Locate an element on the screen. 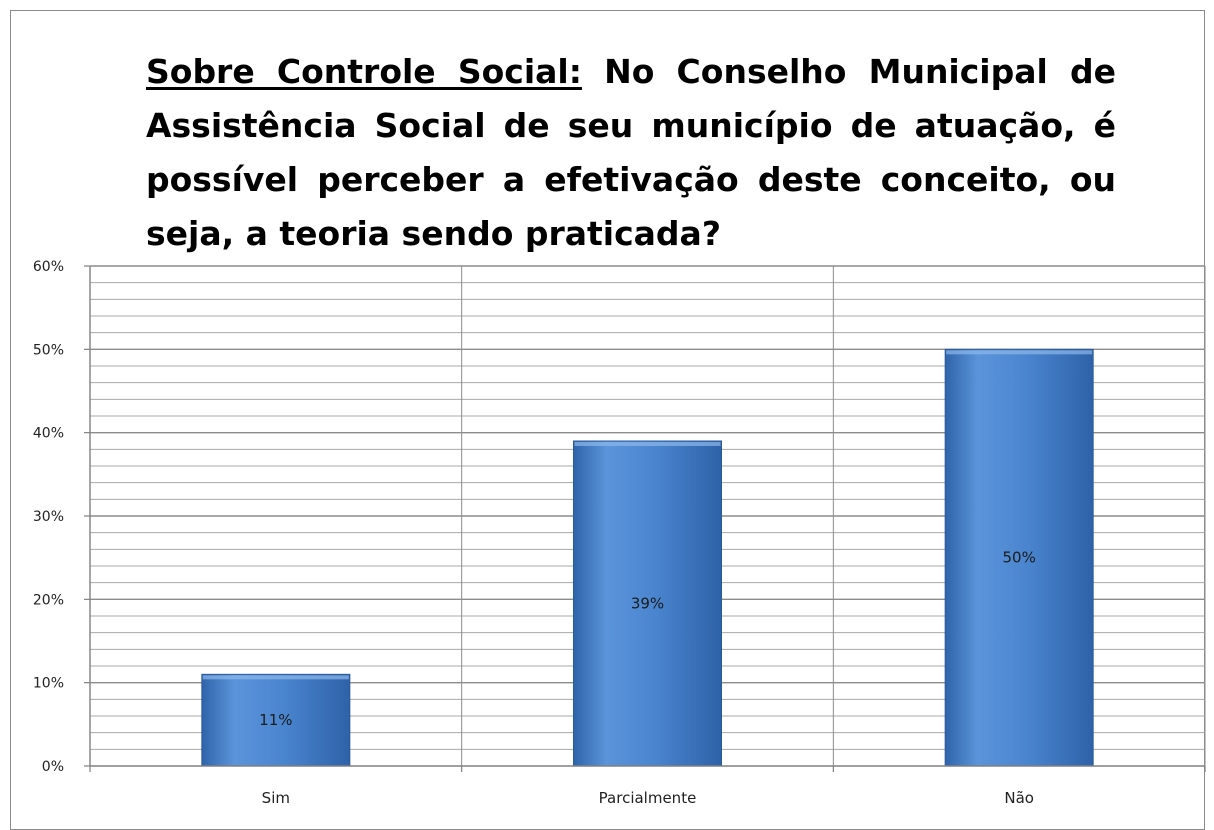 The image size is (1214, 830). data-label: 50% is located at coordinates (1018, 558).